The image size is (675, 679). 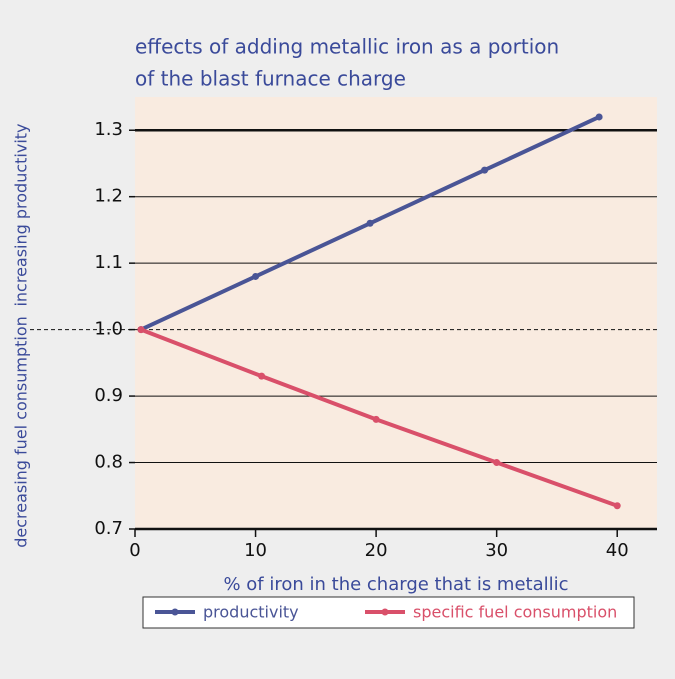 What do you see at coordinates (21, 432) in the screenshot?
I see `y-axis-label: decreasing fuel consumption` at bounding box center [21, 432].